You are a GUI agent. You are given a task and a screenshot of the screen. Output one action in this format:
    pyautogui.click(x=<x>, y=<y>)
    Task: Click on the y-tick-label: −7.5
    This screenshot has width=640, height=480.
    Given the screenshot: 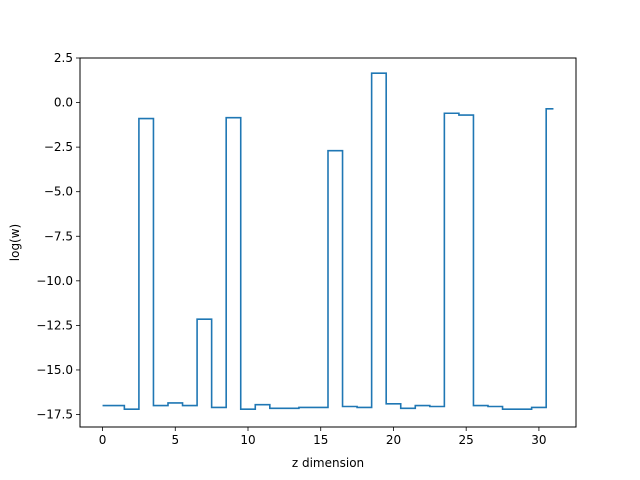 What is the action you would take?
    pyautogui.click(x=58, y=236)
    